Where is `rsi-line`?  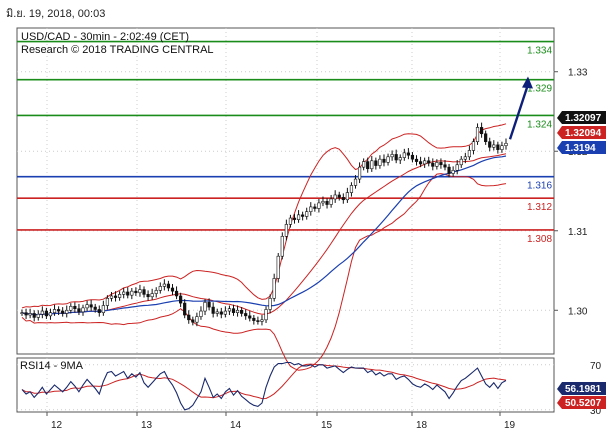
rsi-line is located at coordinates (264, 386).